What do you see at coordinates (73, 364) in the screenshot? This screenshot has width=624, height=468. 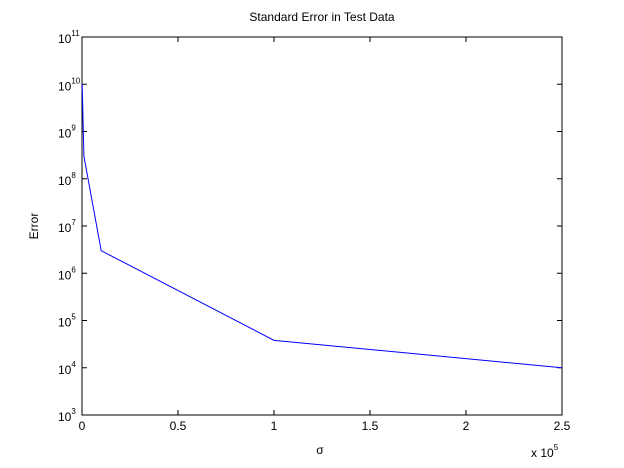 I see `y-tick-exponent: 4` at bounding box center [73, 364].